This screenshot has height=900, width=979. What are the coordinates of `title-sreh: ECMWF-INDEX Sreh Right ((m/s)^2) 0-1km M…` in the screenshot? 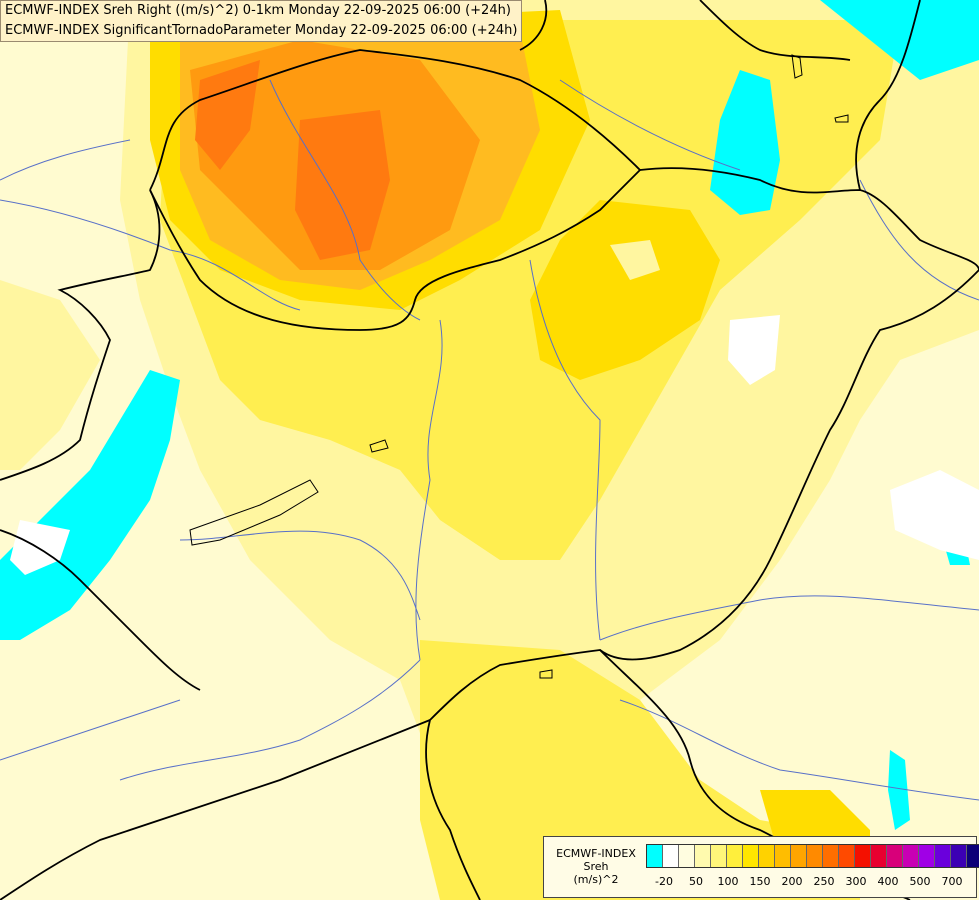 It's located at (258, 10).